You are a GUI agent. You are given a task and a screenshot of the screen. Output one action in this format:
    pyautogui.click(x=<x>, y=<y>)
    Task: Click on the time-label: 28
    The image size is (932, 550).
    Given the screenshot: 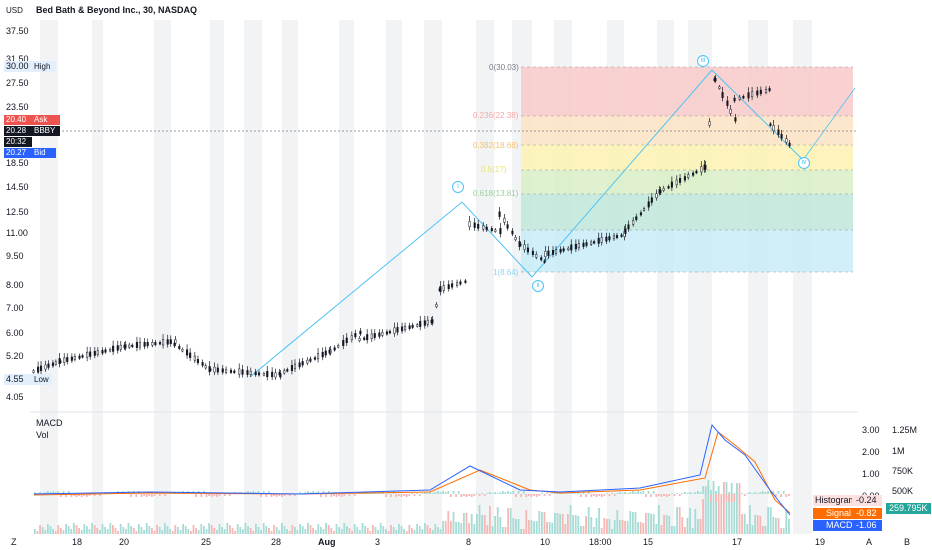 What is the action you would take?
    pyautogui.click(x=276, y=542)
    